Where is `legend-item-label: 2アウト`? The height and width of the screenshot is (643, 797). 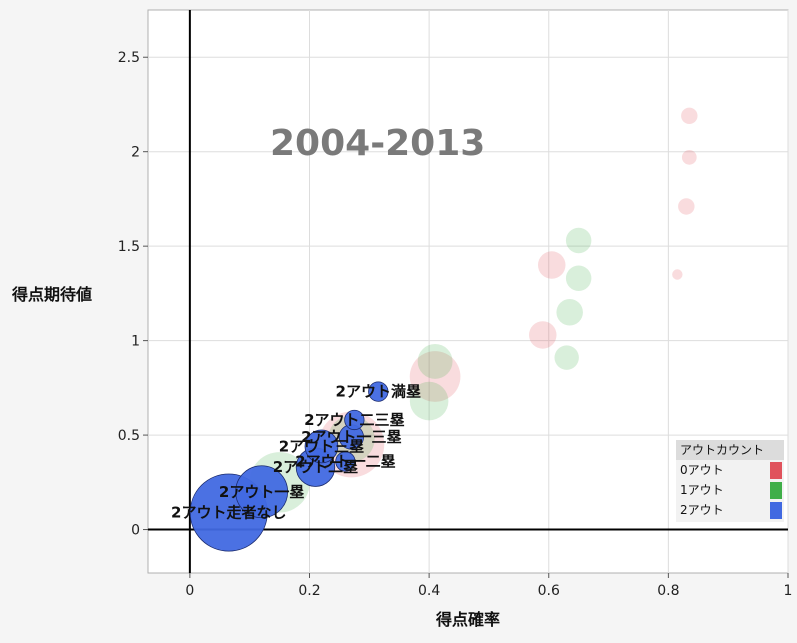
legend-item-label: 2アウト is located at coordinates (702, 510).